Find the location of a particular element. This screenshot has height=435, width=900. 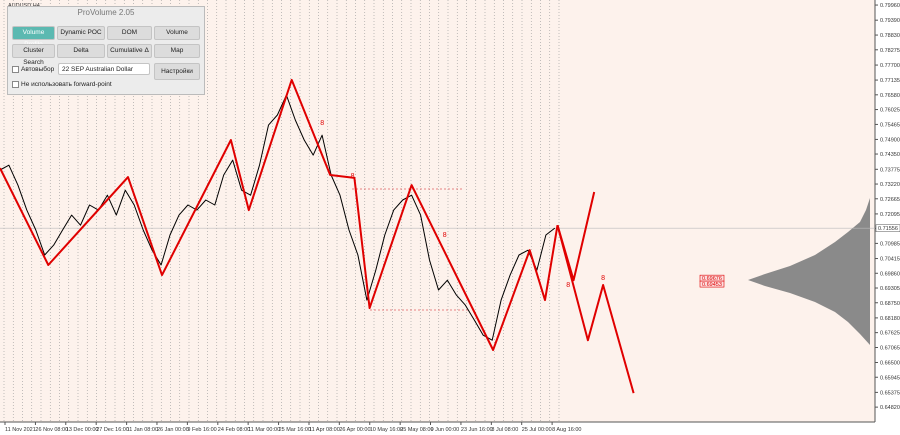

level-box is located at coordinates (712, 284).